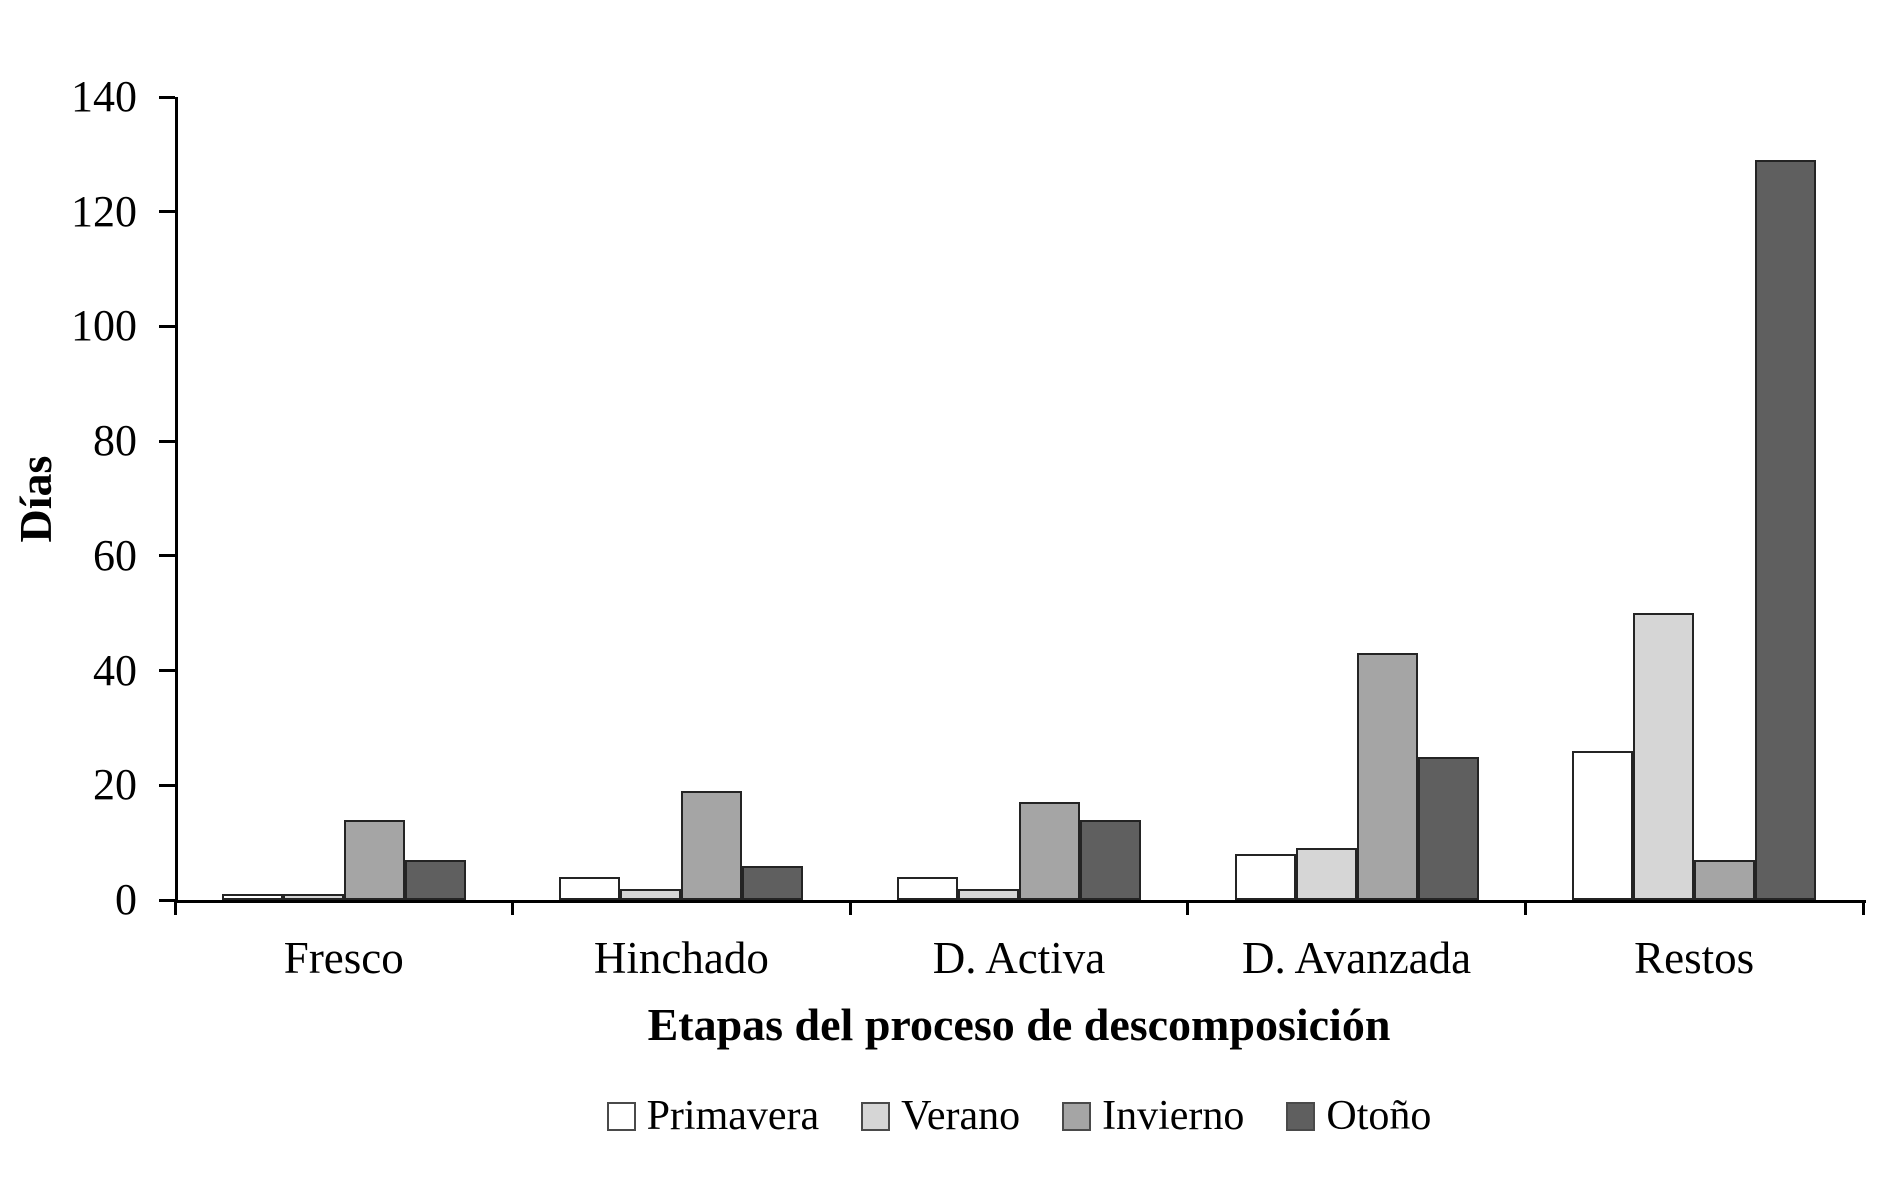  What do you see at coordinates (1664, 756) in the screenshot?
I see `bar-verano-restos` at bounding box center [1664, 756].